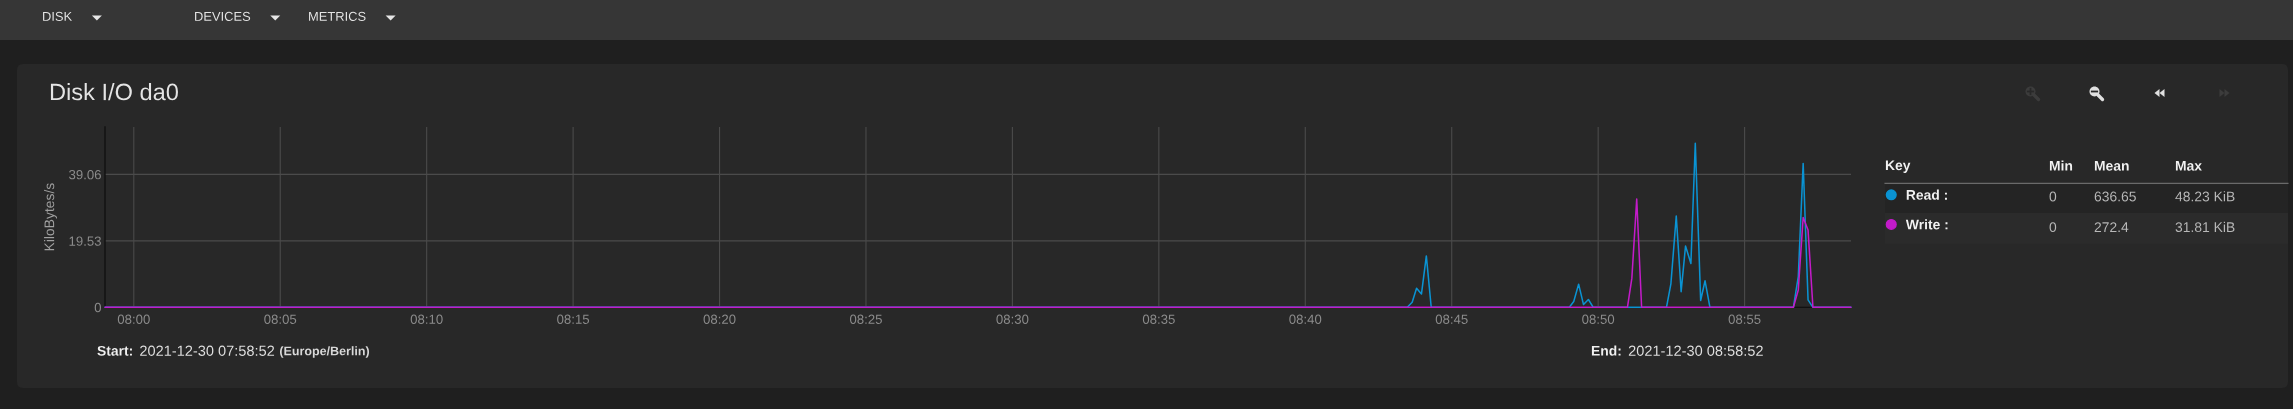  What do you see at coordinates (2061, 165) in the screenshot?
I see `text: Min` at bounding box center [2061, 165].